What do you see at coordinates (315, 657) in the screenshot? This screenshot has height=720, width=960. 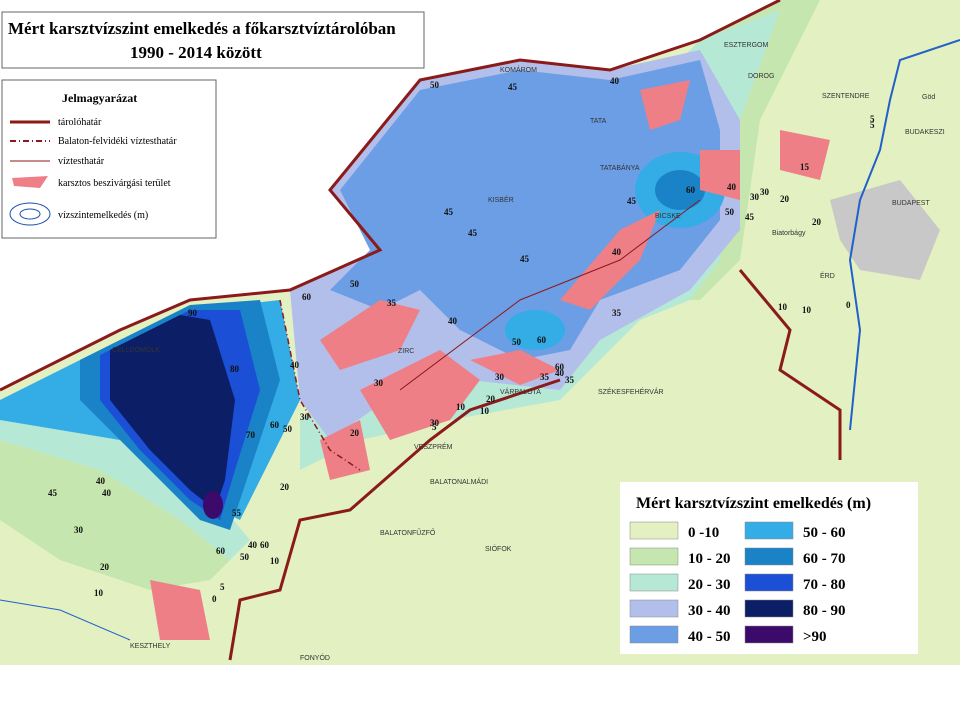 I see `place-name: FONYÓD` at bounding box center [315, 657].